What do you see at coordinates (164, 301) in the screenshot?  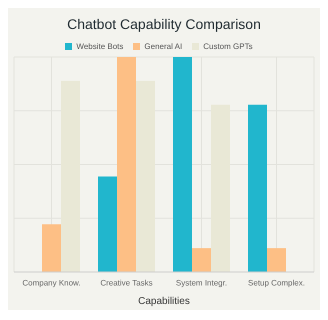 I see `x-axis-title: Capabilities` at bounding box center [164, 301].